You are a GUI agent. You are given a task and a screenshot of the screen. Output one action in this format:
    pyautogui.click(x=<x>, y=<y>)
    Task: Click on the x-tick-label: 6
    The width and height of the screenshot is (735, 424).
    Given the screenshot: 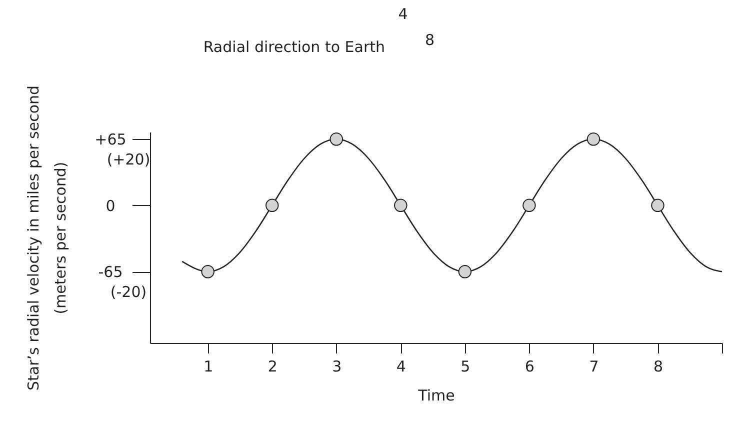 What is the action you would take?
    pyautogui.click(x=529, y=367)
    